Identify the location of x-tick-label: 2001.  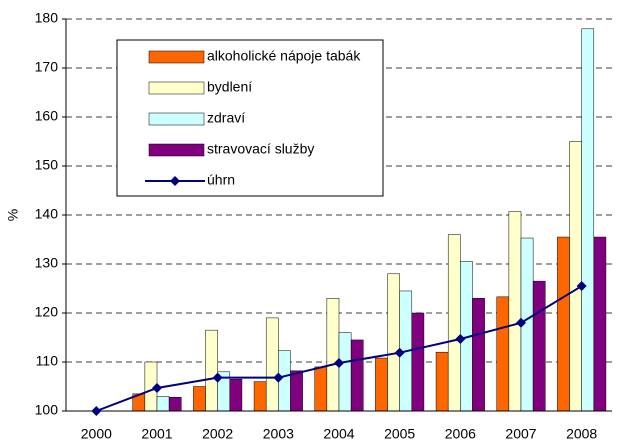
(156, 434).